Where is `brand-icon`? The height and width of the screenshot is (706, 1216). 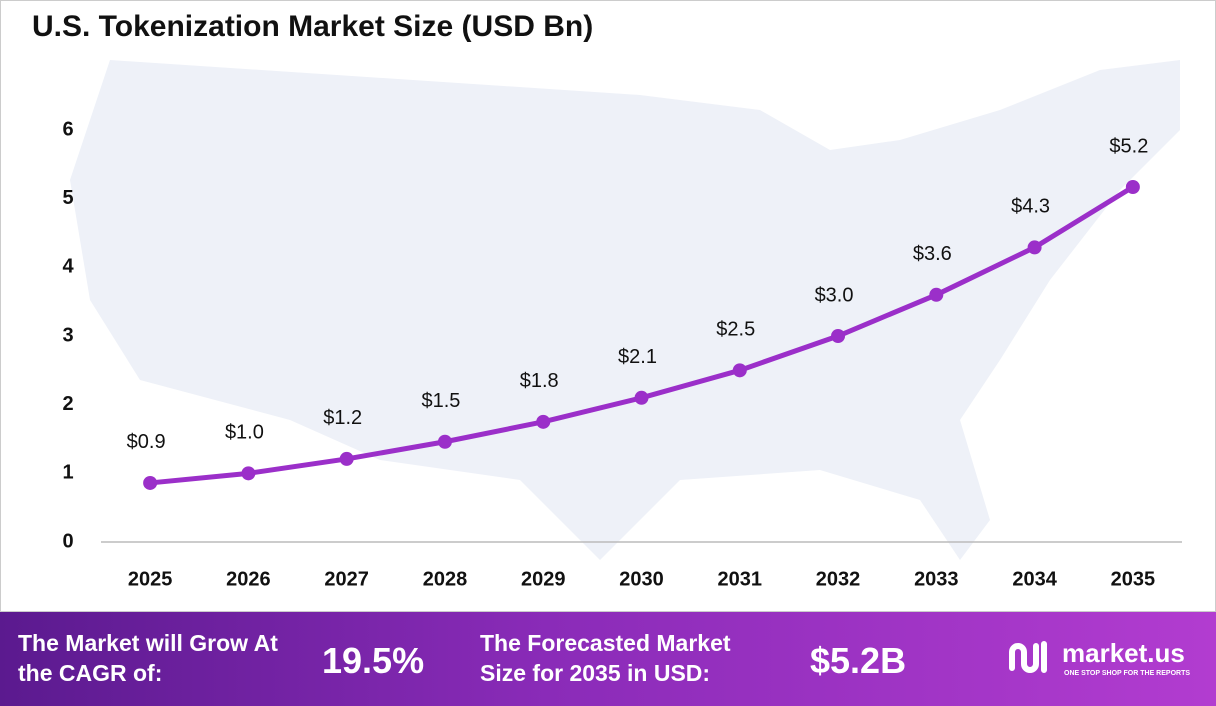
brand-icon is located at coordinates (1028, 657).